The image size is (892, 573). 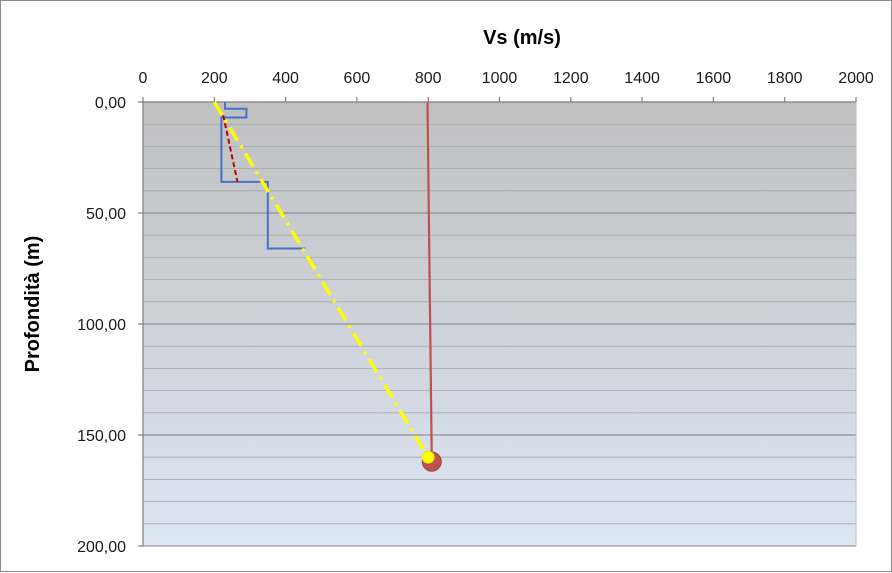 I want to click on marker-tendenza-punto, so click(x=428, y=457).